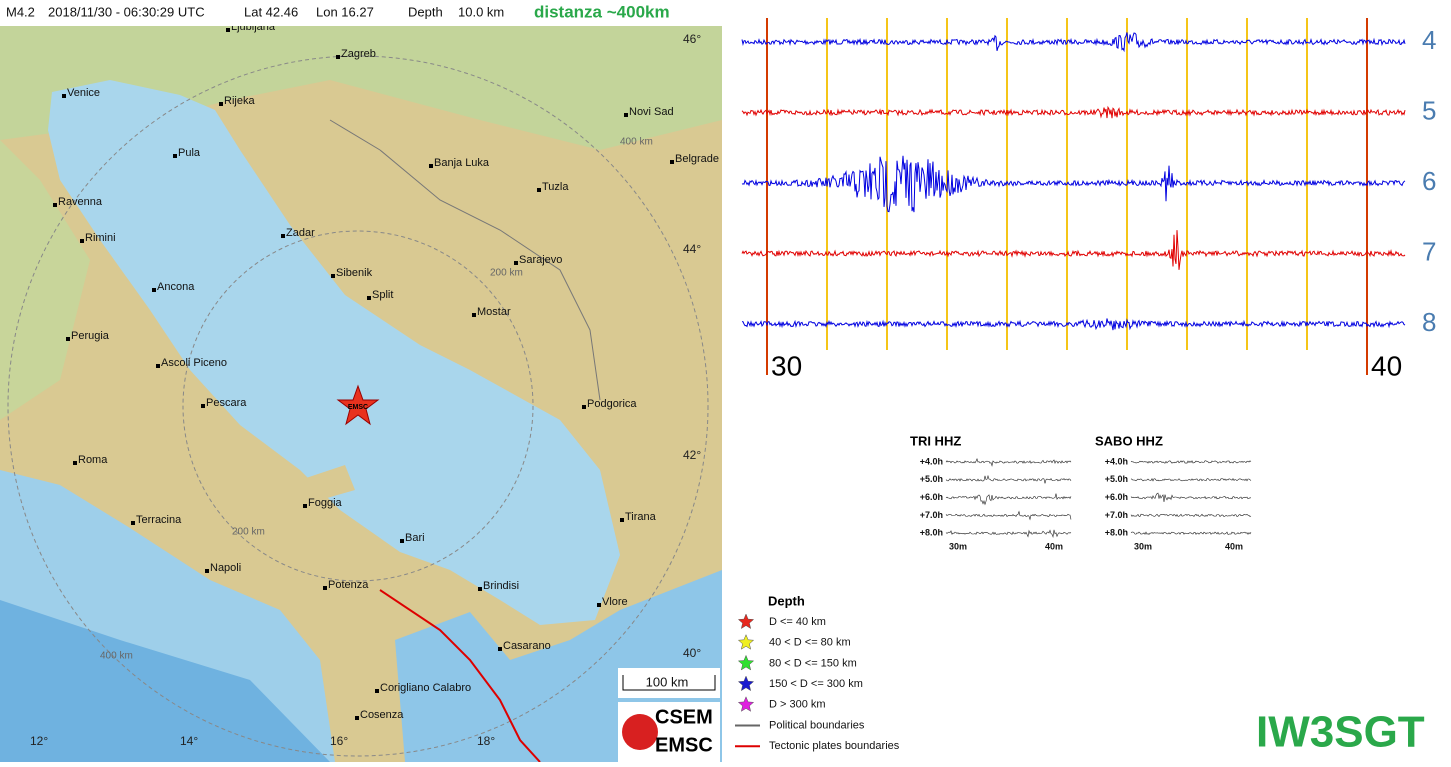  What do you see at coordinates (361, 88) in the screenshot?
I see `lowland` at bounding box center [361, 88].